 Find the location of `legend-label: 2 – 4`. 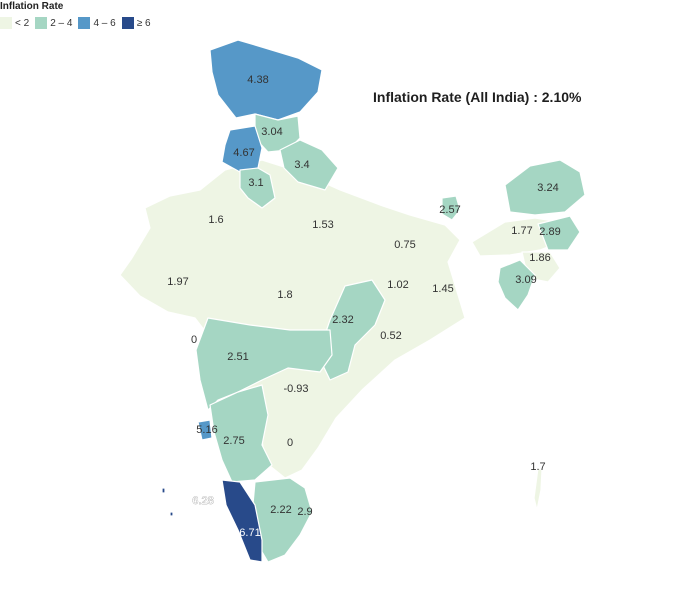

legend-label: 2 – 4 is located at coordinates (61, 23).